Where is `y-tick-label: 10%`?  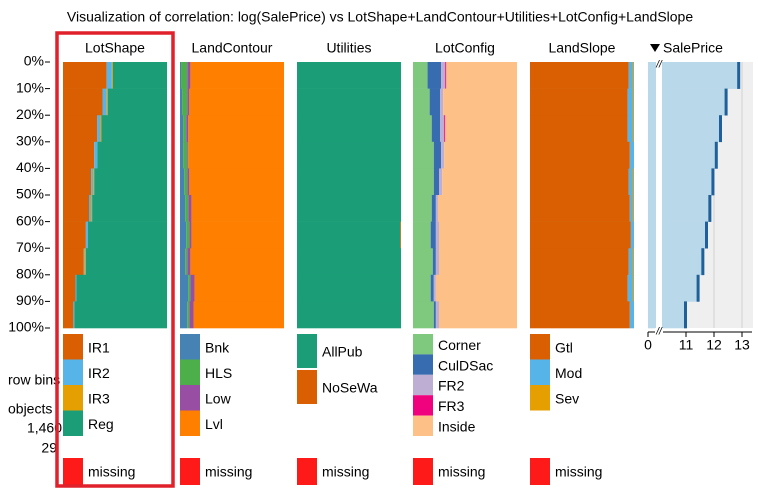
y-tick-label: 10% is located at coordinates (30, 87).